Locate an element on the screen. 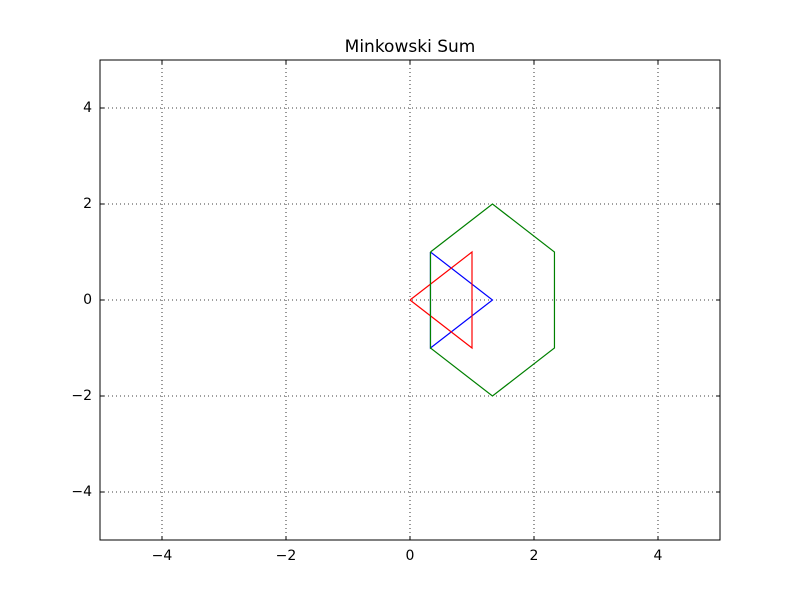 The width and height of the screenshot is (800, 600). y-tick-label: −4 is located at coordinates (81, 492).